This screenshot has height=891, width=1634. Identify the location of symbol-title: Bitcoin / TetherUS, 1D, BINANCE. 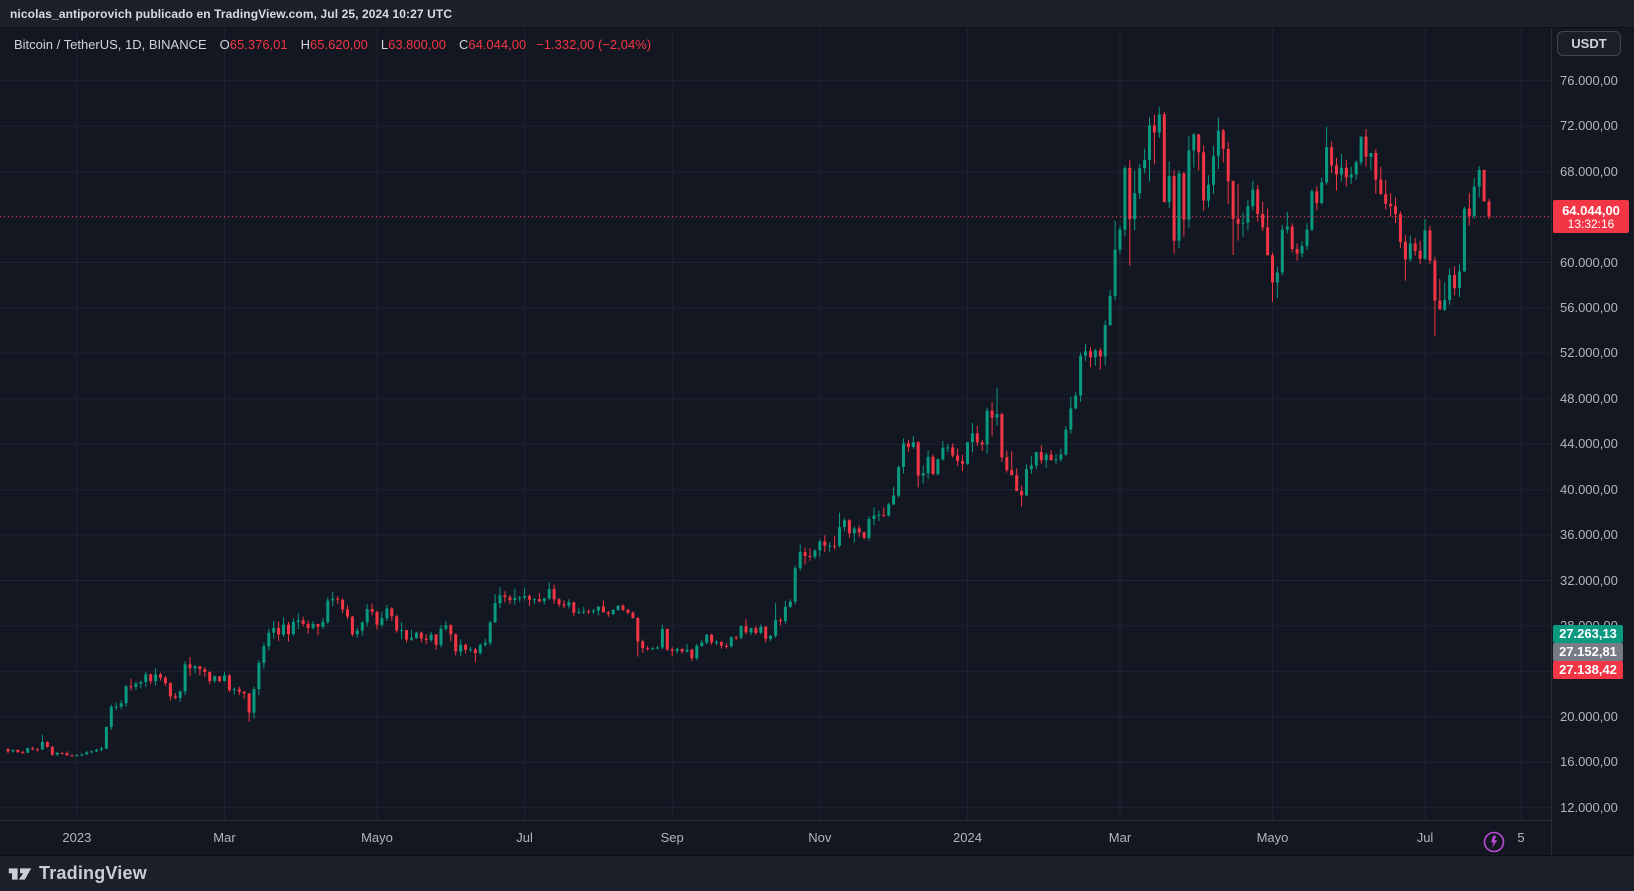
(110, 44).